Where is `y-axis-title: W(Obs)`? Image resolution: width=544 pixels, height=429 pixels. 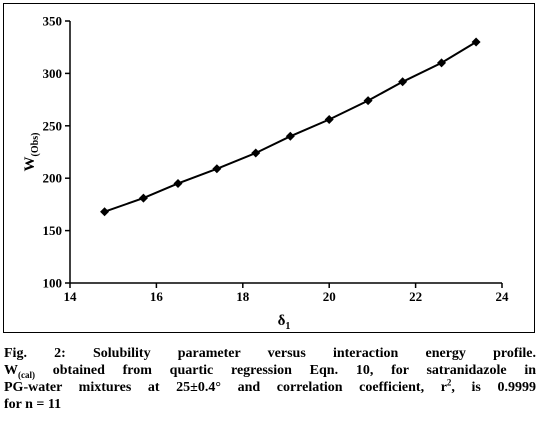 y-axis-title: W(Obs) is located at coordinates (31, 152).